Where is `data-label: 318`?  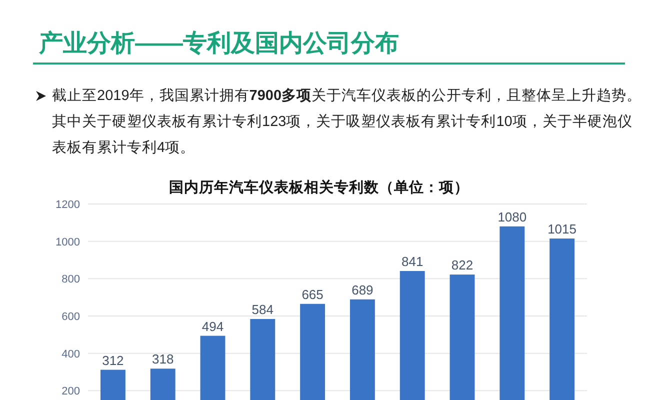
data-label: 318 is located at coordinates (163, 359).